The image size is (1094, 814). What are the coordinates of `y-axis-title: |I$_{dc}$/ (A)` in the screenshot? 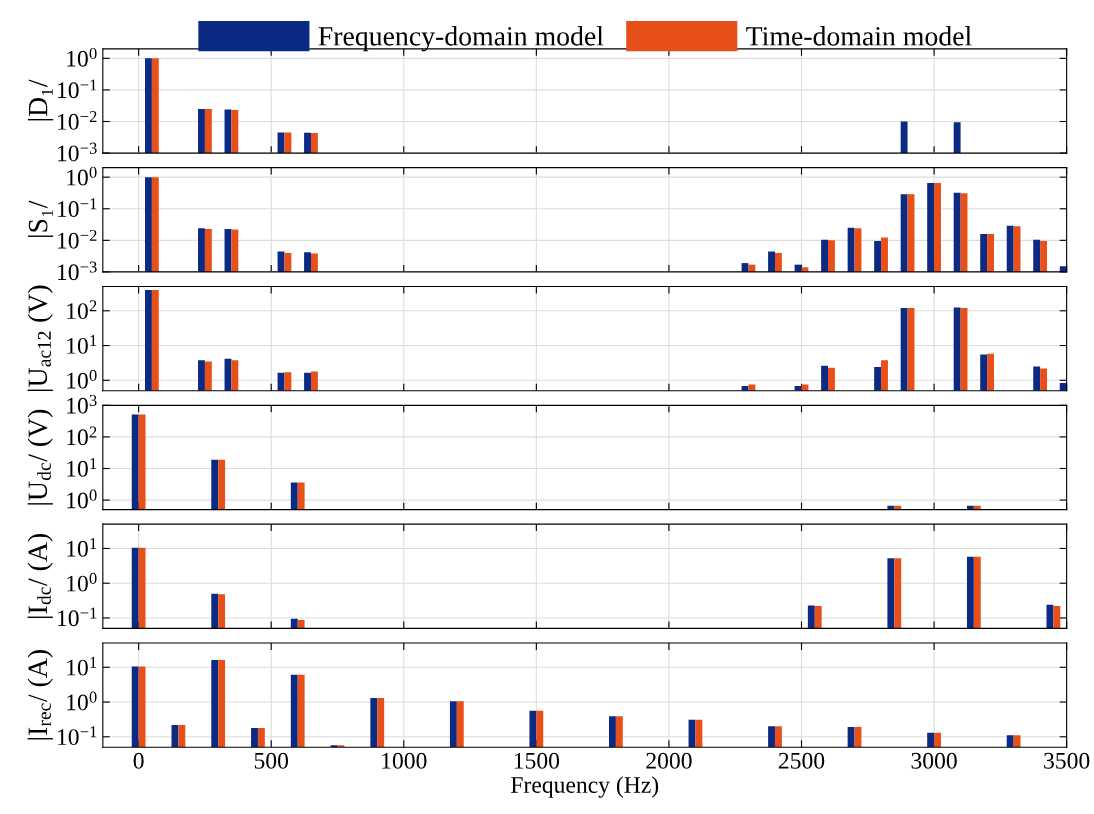 It's located at (40, 576).